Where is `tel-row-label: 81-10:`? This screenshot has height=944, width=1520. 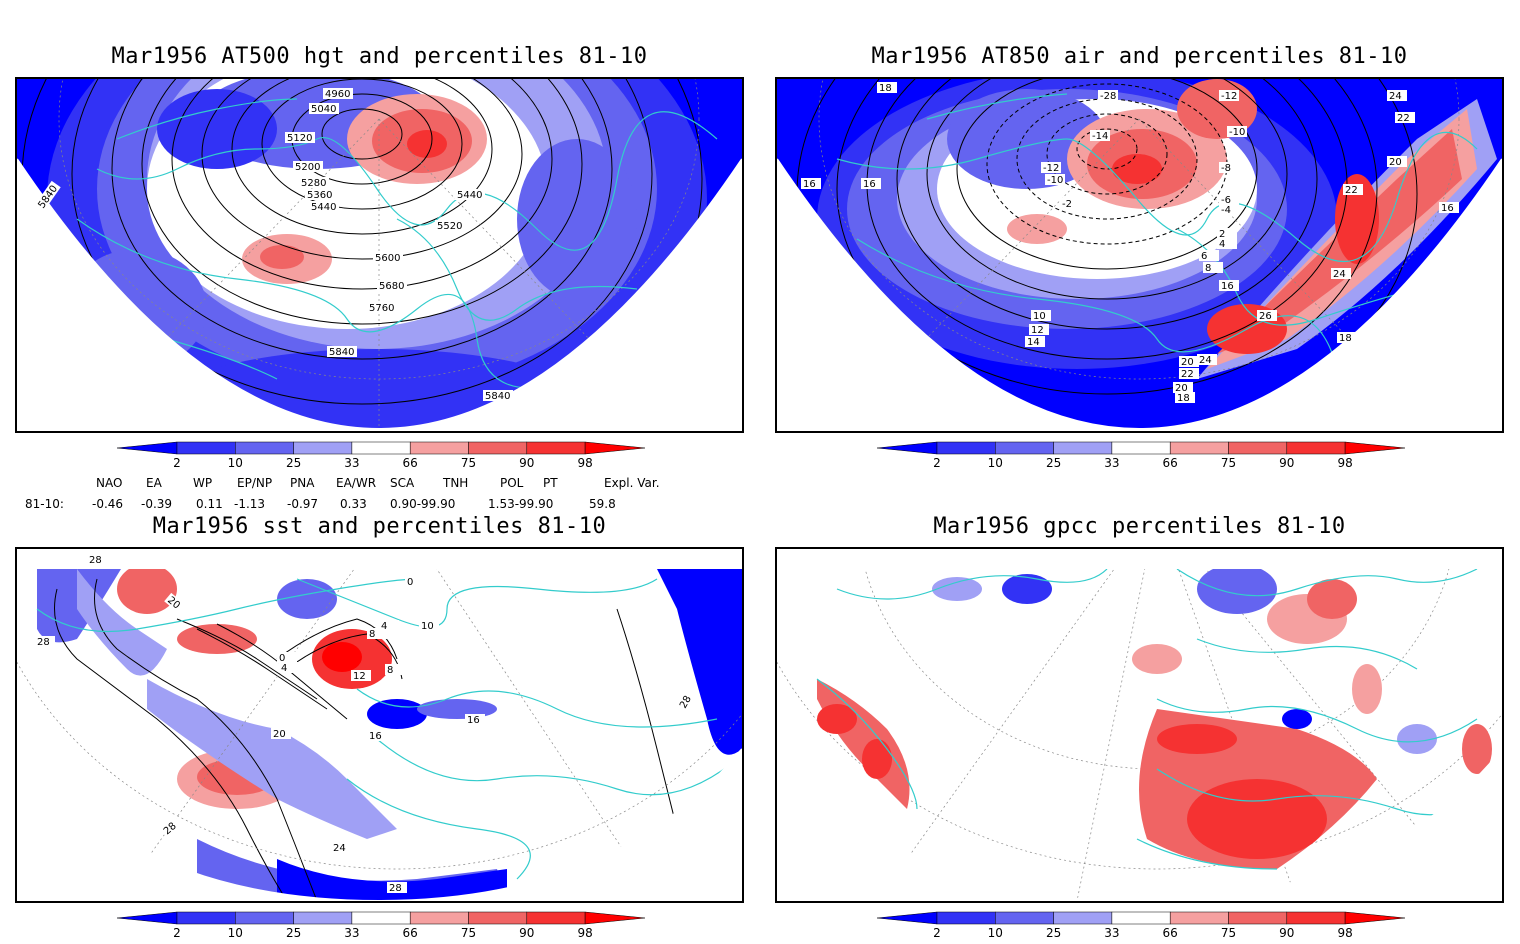
tel-row-label: 81-10: is located at coordinates (44, 504).